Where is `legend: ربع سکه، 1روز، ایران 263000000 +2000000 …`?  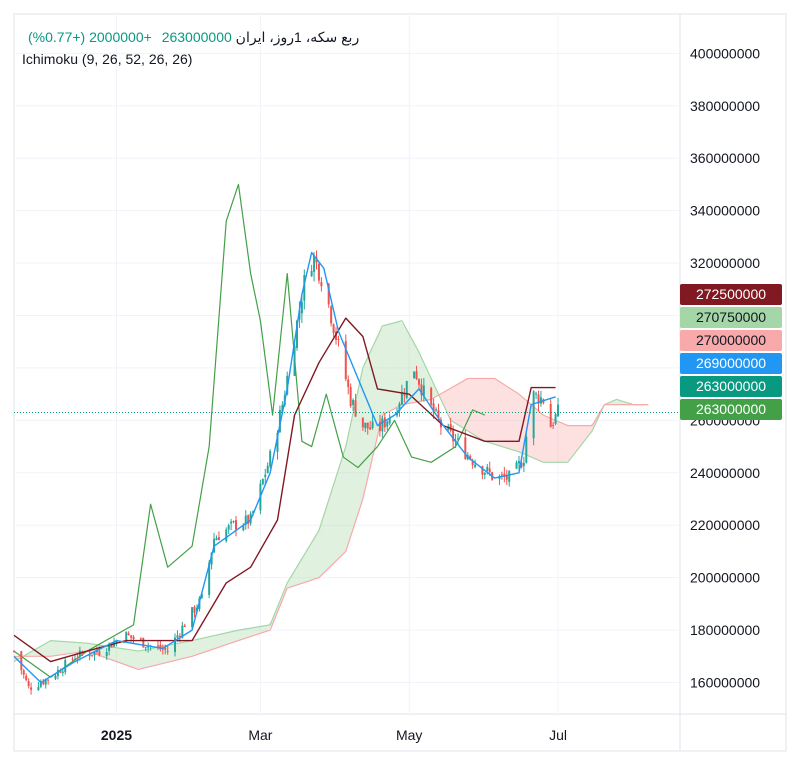 legend: ربع سکه، 1روز، ایران 263000000 +2000000 … is located at coordinates (193, 48).